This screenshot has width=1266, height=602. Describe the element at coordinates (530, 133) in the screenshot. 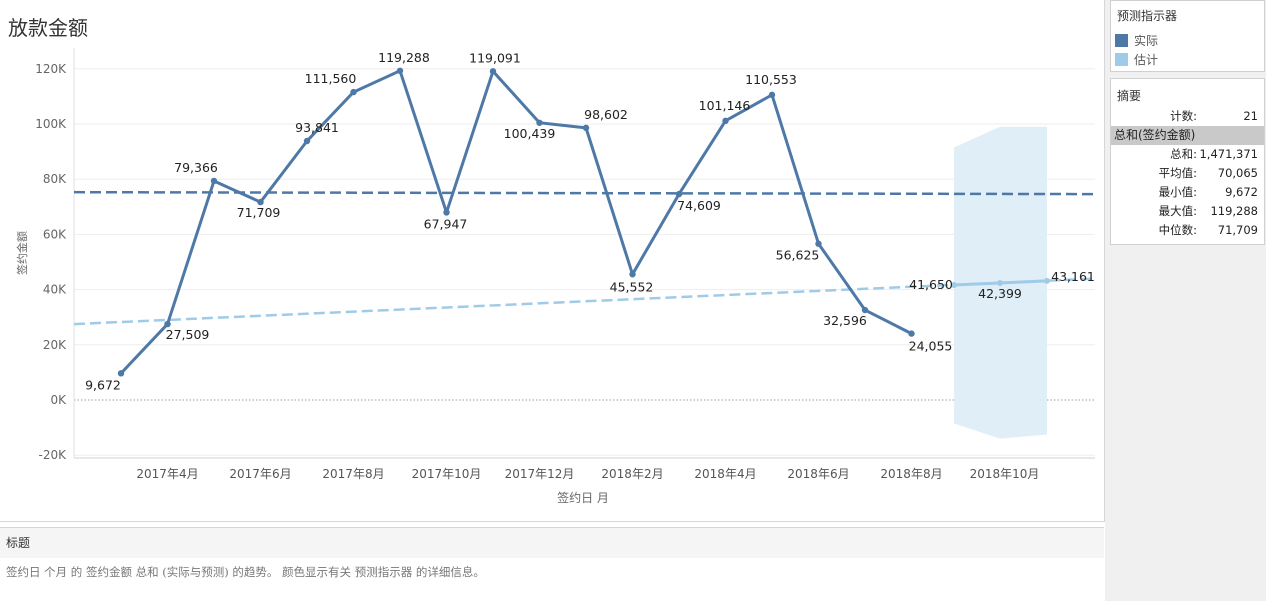

I see `data-label-actual: 100,439` at that location.